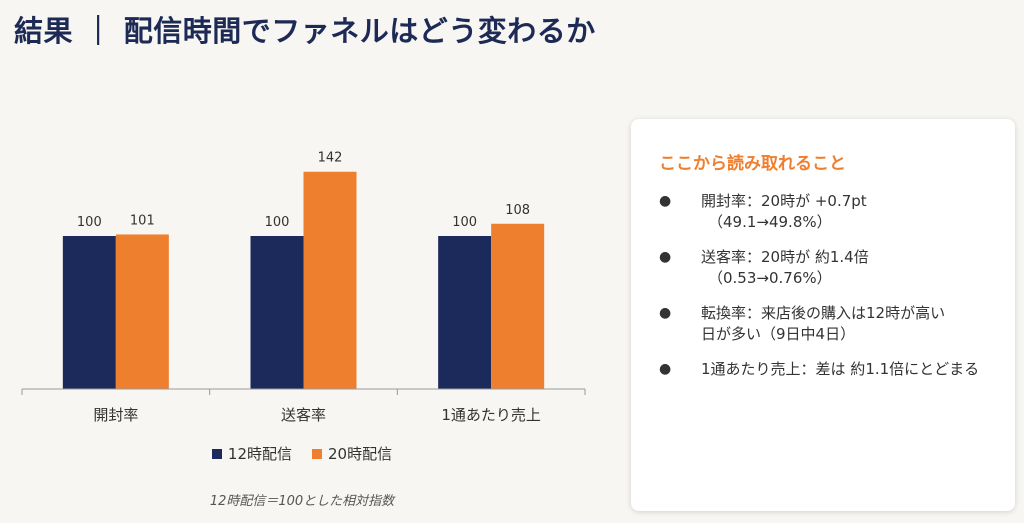  What do you see at coordinates (784, 201) in the screenshot?
I see `insight-line1: 開封率：20時が +0.7pt` at bounding box center [784, 201].